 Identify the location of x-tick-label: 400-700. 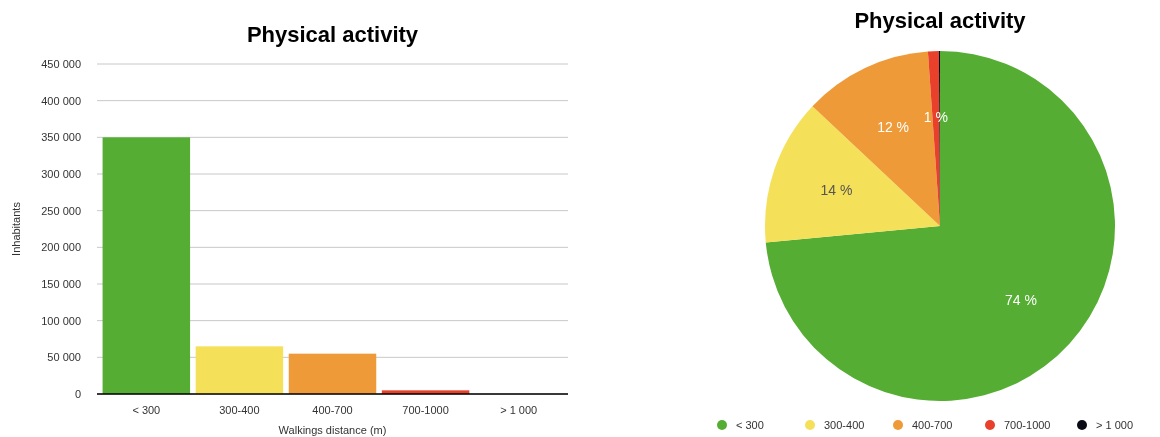
(332, 410).